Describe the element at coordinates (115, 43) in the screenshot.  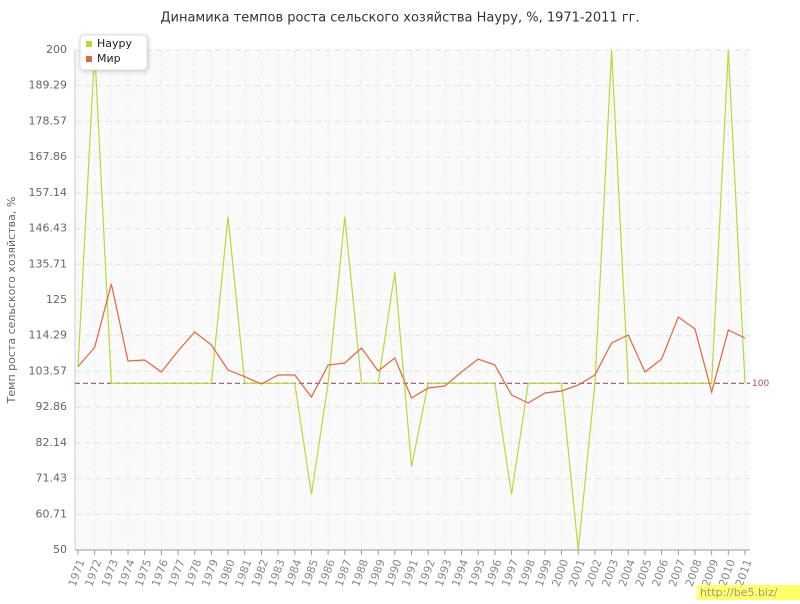
I see `legend-label: Науру` at that location.